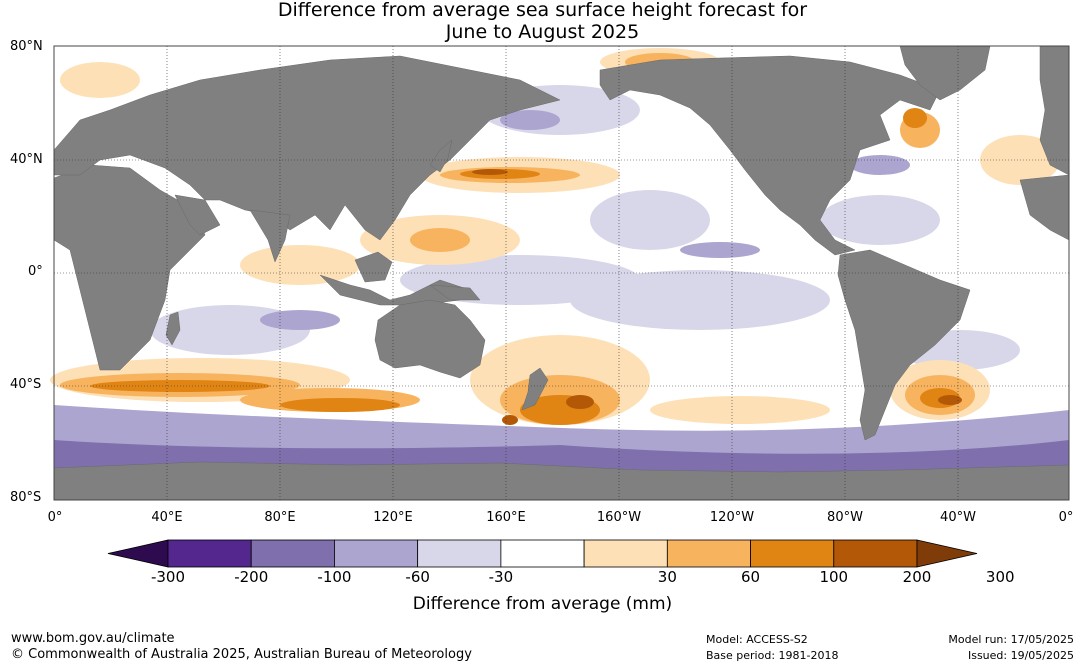 Image resolution: width=1085 pixels, height=667 pixels. What do you see at coordinates (917, 577) in the screenshot?
I see `colorbar-tick-label: 200` at bounding box center [917, 577].